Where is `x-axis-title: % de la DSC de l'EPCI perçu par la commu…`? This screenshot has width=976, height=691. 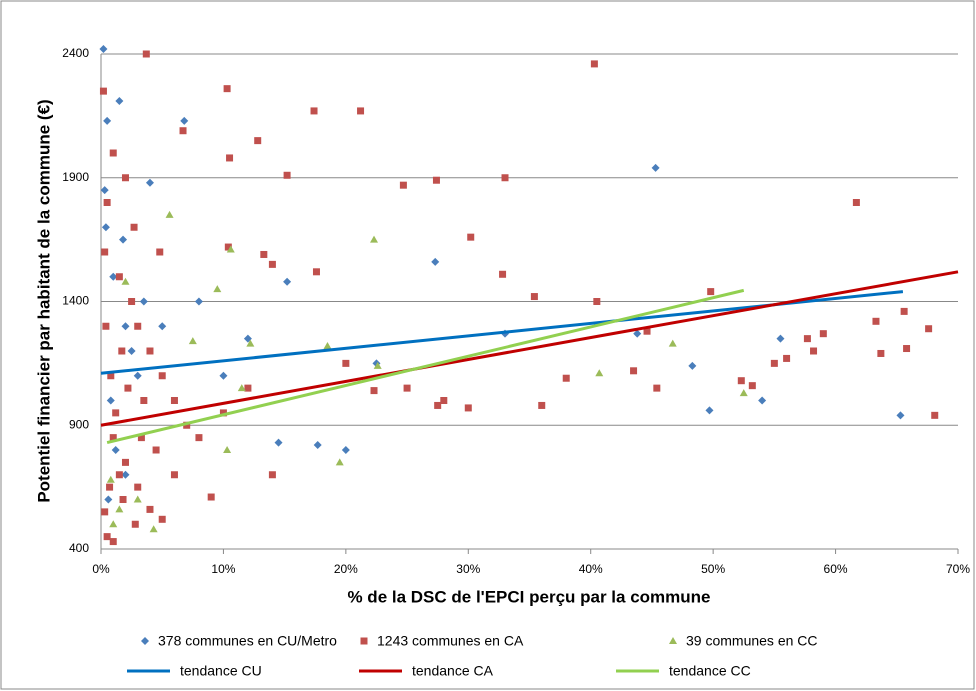 x-axis-title: % de la DSC de l'EPCI perçu par la commu… is located at coordinates (528, 596).